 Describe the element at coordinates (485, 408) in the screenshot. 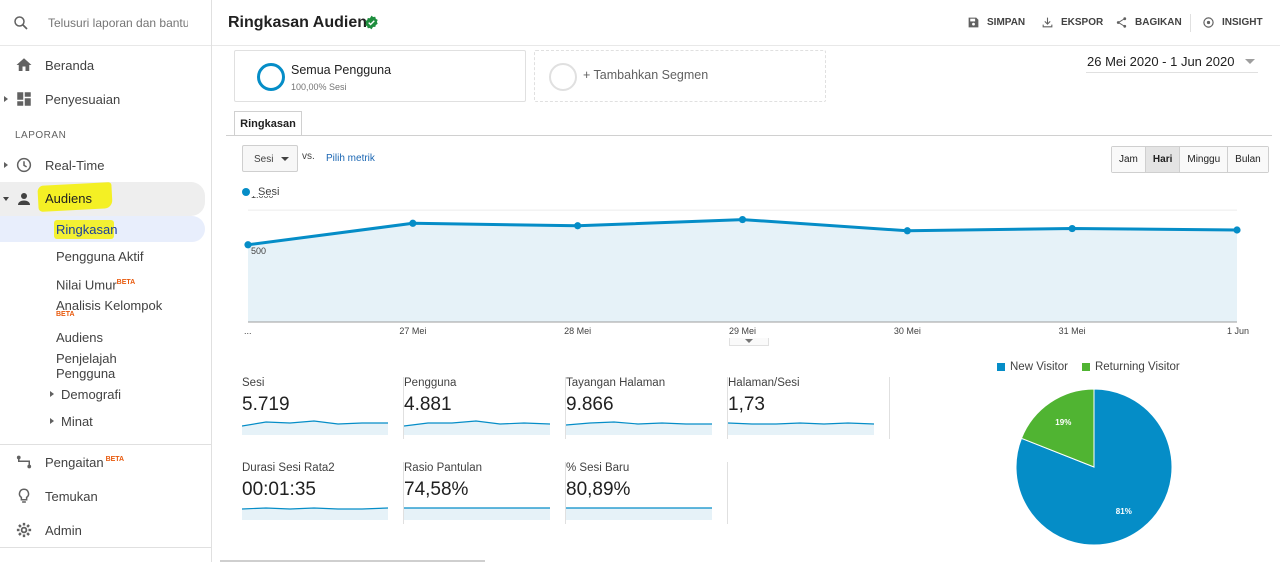

I see `scorecard-pengguna: Pengguna 4.881` at that location.